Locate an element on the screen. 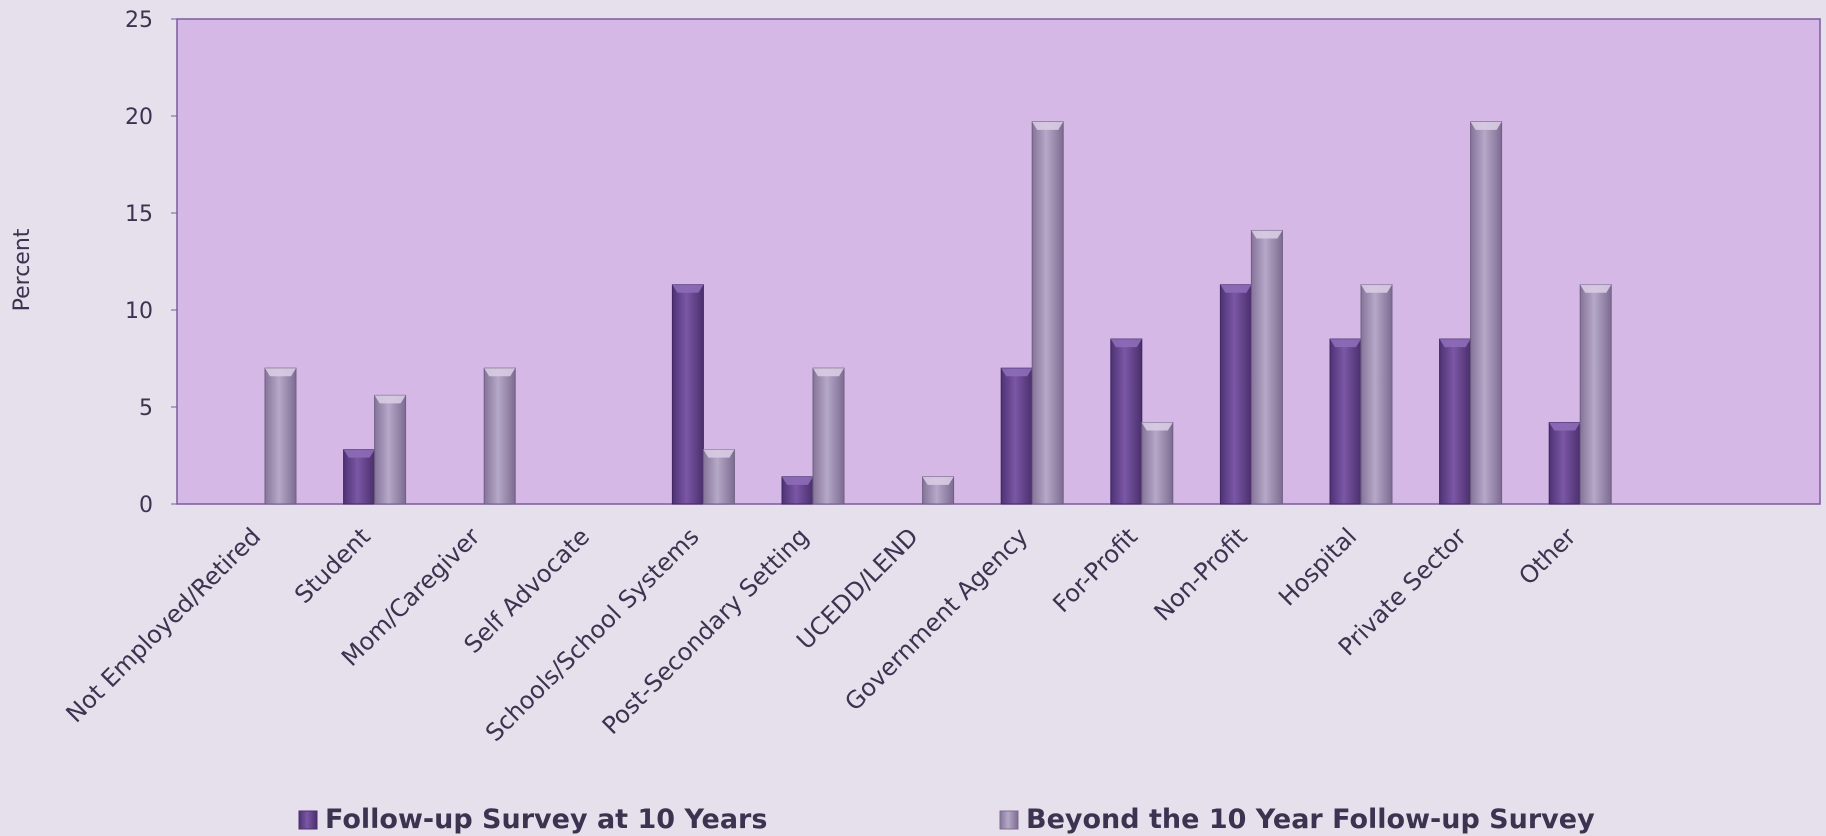 This screenshot has width=1826, height=836. x-tick-label: Post-Secondary Setting is located at coordinates (705, 630).